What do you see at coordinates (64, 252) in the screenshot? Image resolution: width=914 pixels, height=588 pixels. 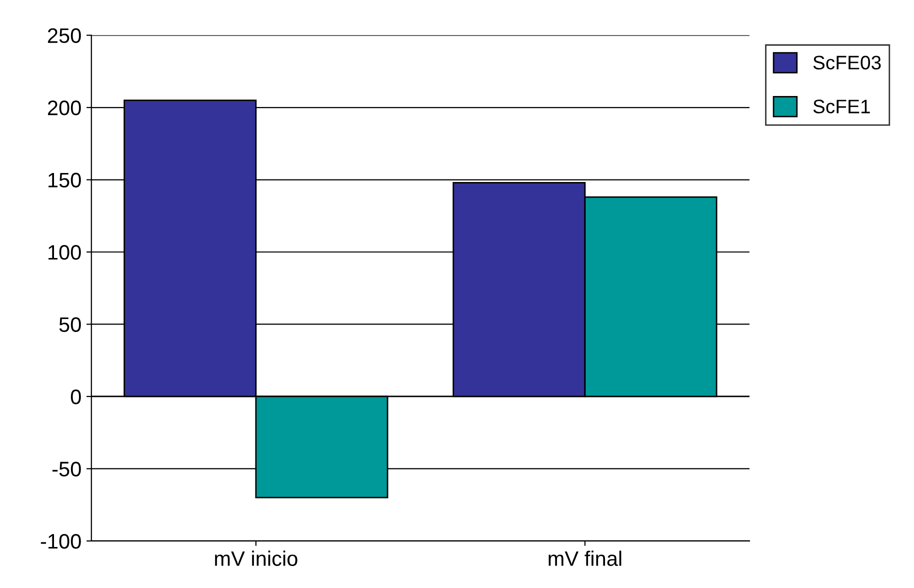 I see `y-tick-label: 100` at bounding box center [64, 252].